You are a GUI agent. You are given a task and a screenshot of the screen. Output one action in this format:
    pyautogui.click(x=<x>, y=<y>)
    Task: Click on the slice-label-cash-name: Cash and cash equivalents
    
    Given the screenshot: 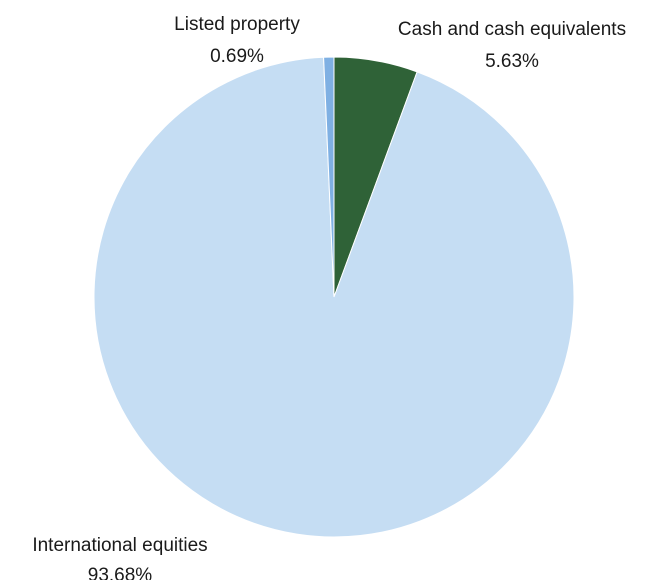 What is the action you would take?
    pyautogui.click(x=512, y=29)
    